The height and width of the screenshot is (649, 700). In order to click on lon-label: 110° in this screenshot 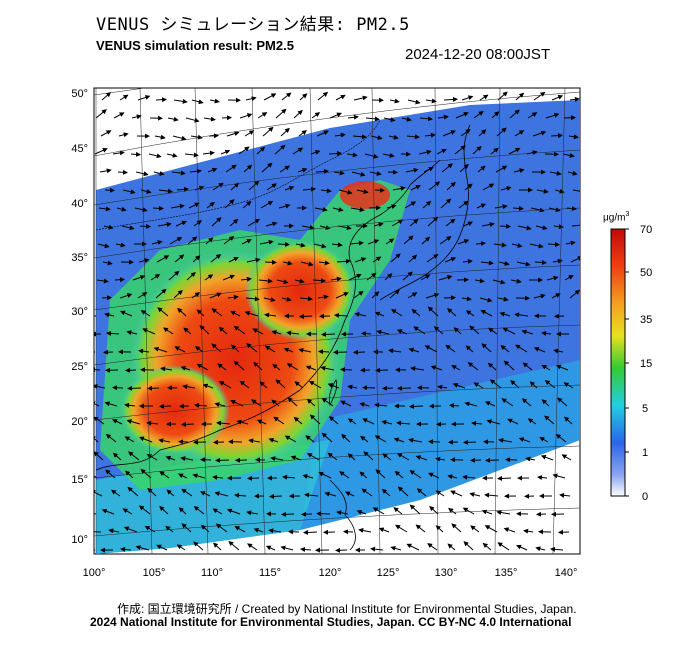, I will do `click(212, 573)`.